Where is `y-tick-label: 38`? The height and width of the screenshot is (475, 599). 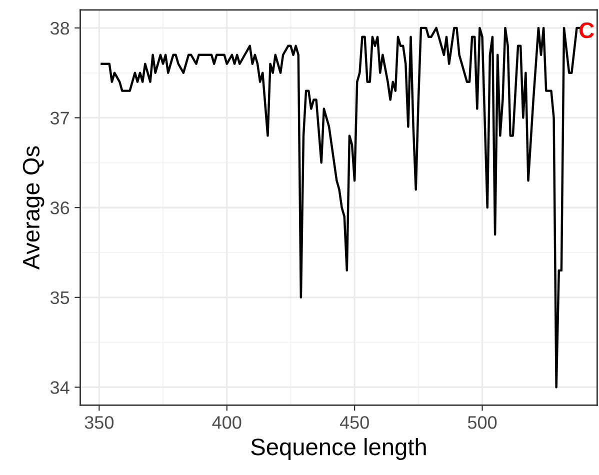
y-tick-label: 38 is located at coordinates (60, 28).